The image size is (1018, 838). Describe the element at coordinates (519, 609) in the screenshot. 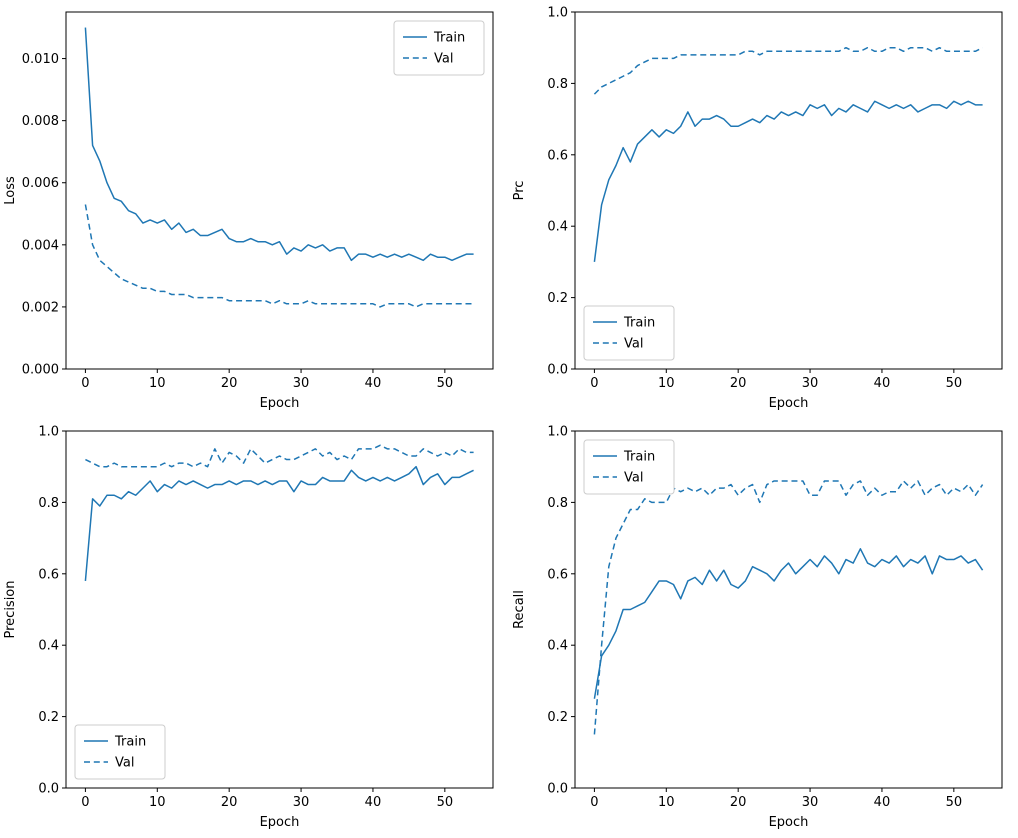

I see `y-axis-label: Recall` at that location.